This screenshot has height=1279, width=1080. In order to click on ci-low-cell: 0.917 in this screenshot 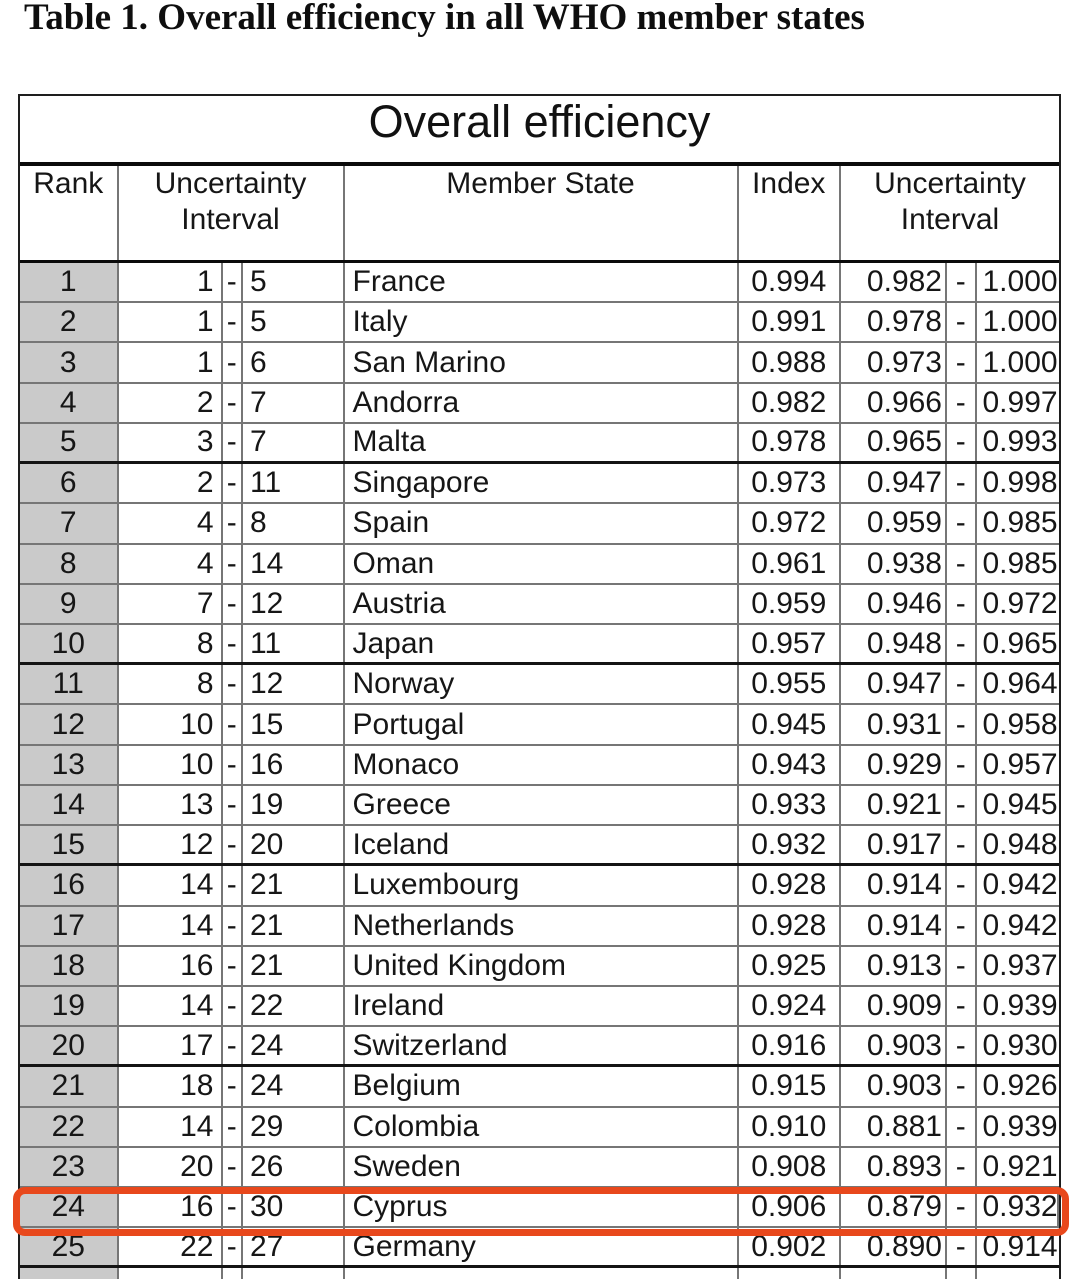, I will do `click(894, 845)`.